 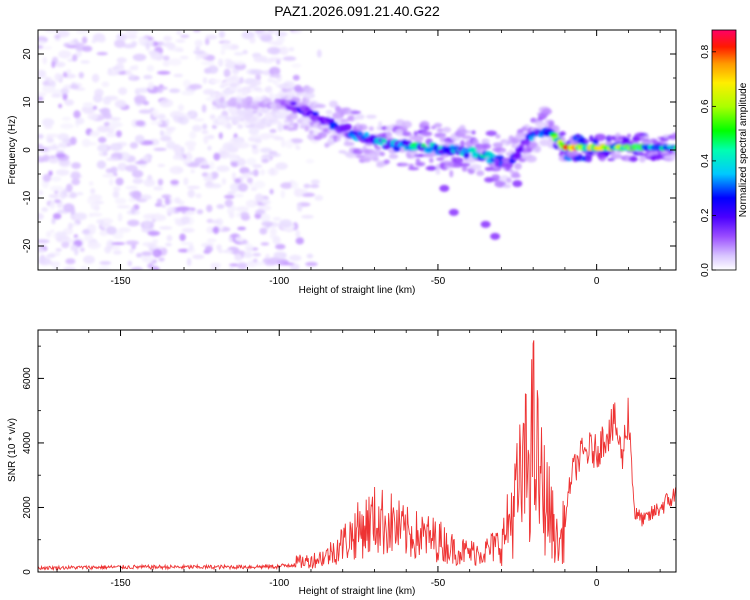 What do you see at coordinates (708, 160) in the screenshot?
I see `colorbar-ticks: 0.0 0.2 0.4 0.6 0.8` at bounding box center [708, 160].